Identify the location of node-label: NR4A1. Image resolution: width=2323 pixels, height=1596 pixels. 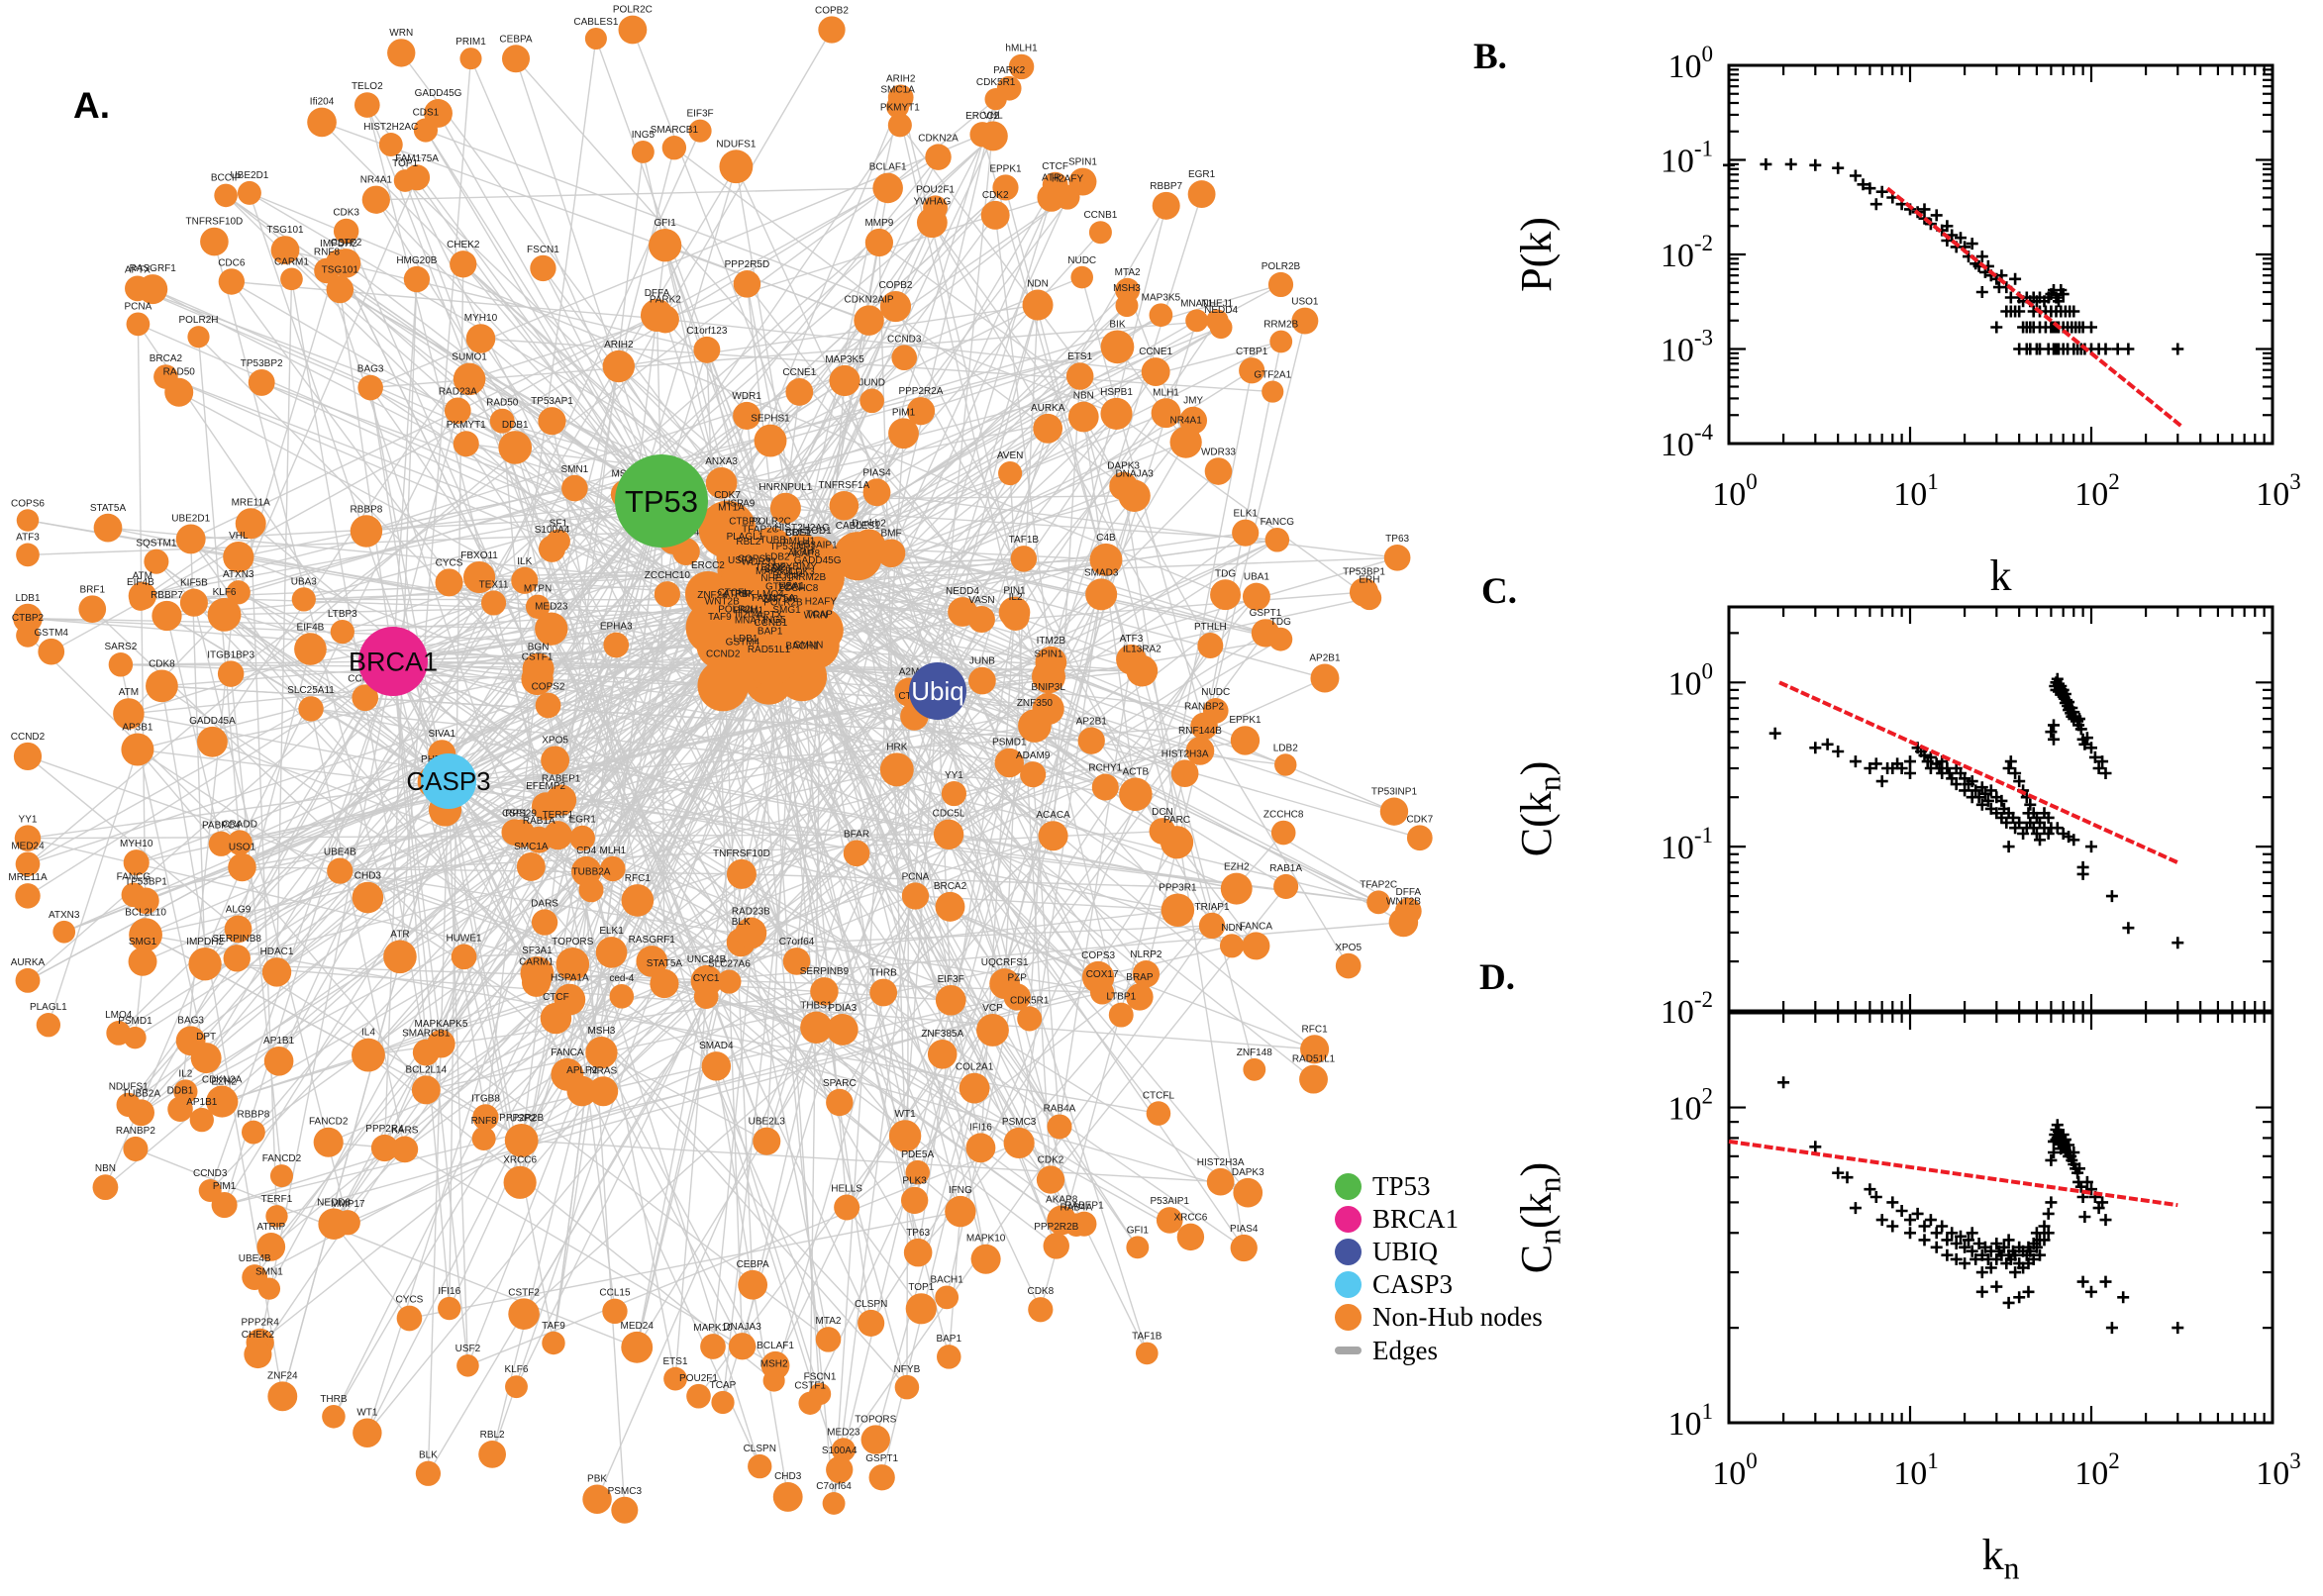
(1187, 421).